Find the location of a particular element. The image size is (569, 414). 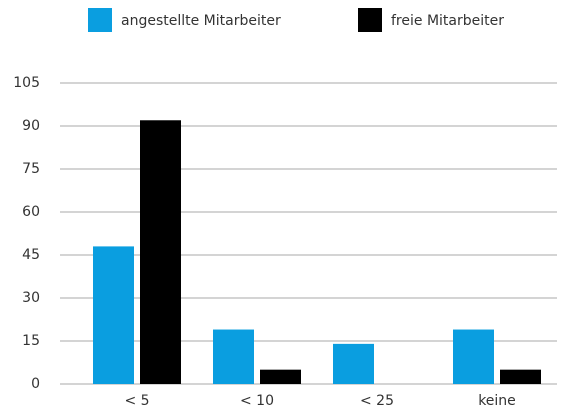

legend-label: freie Mitarbeiter is located at coordinates (447, 21).